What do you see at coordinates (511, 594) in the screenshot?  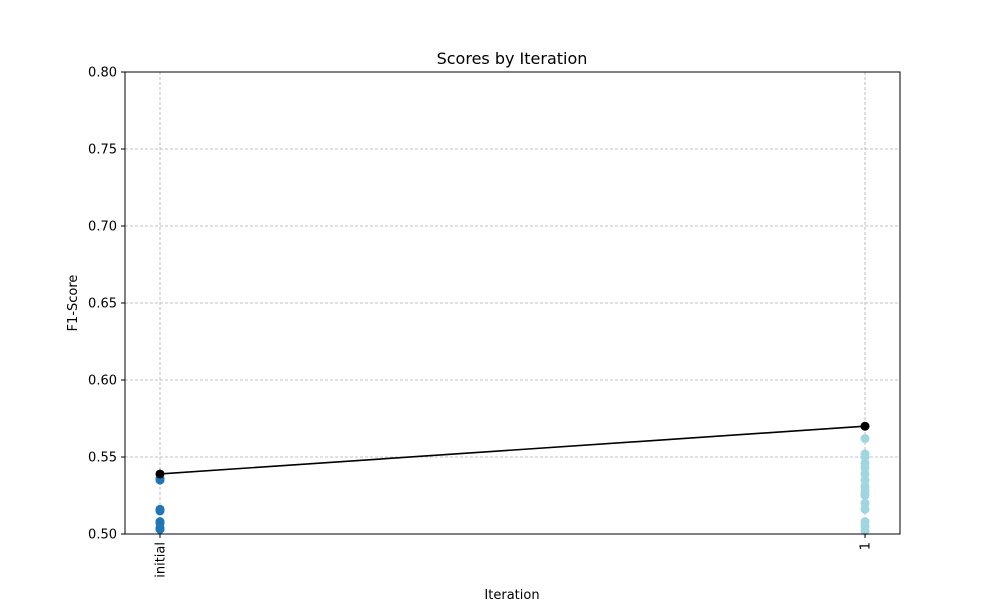 I see `x-axis-label: Iteration` at bounding box center [511, 594].